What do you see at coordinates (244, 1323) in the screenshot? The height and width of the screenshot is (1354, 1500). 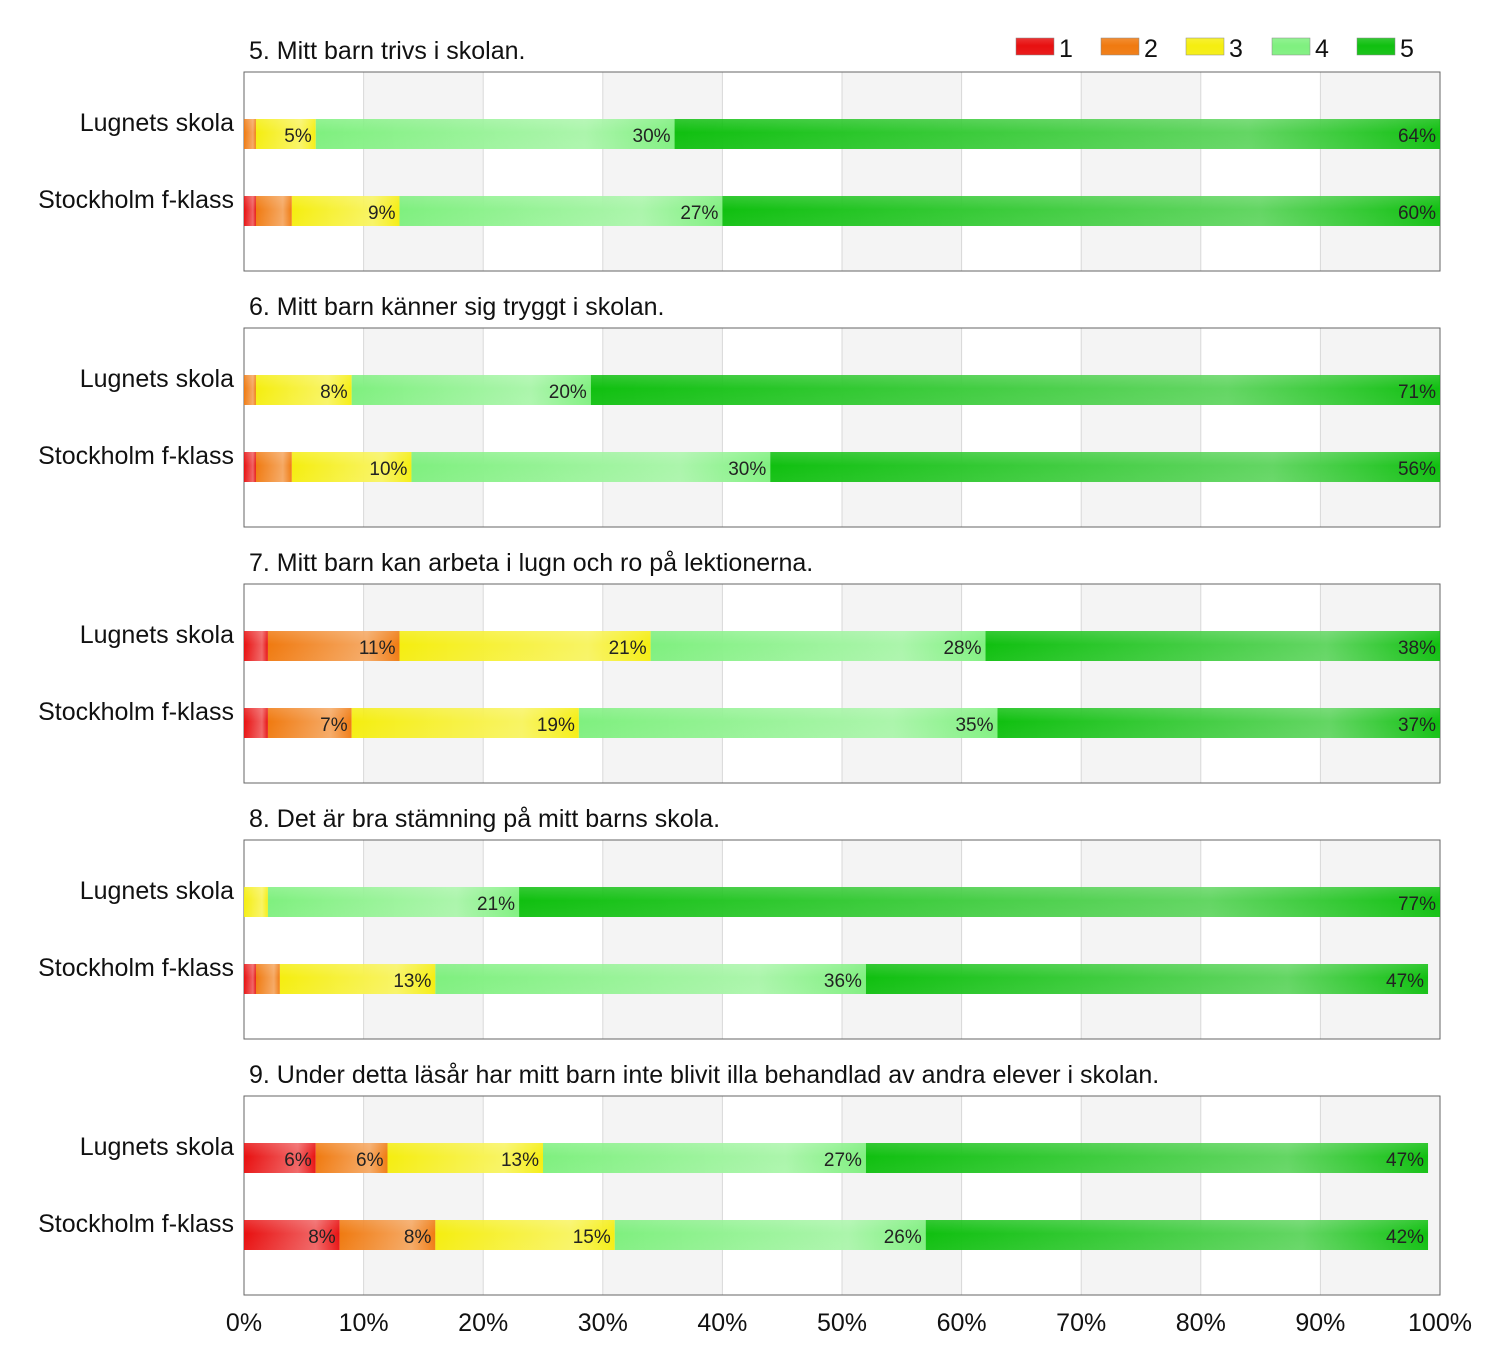 I see `x-tick-label: 0%` at bounding box center [244, 1323].